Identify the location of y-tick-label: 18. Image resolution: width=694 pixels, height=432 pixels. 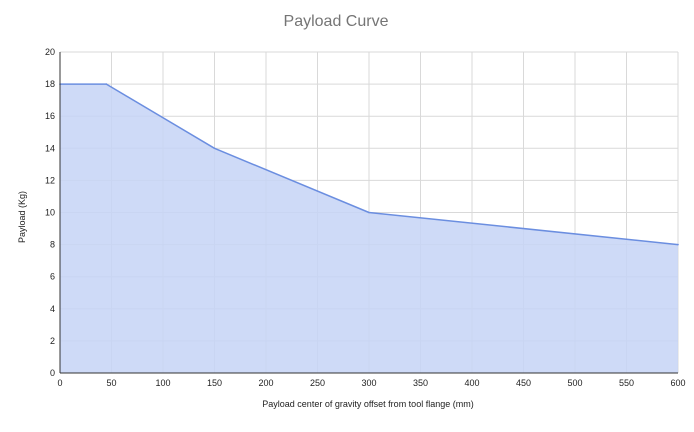
(50, 84).